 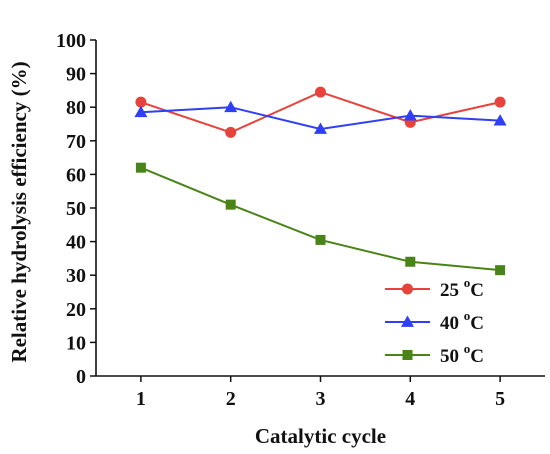 What do you see at coordinates (76, 276) in the screenshot?
I see `y-tick-label: 30` at bounding box center [76, 276].